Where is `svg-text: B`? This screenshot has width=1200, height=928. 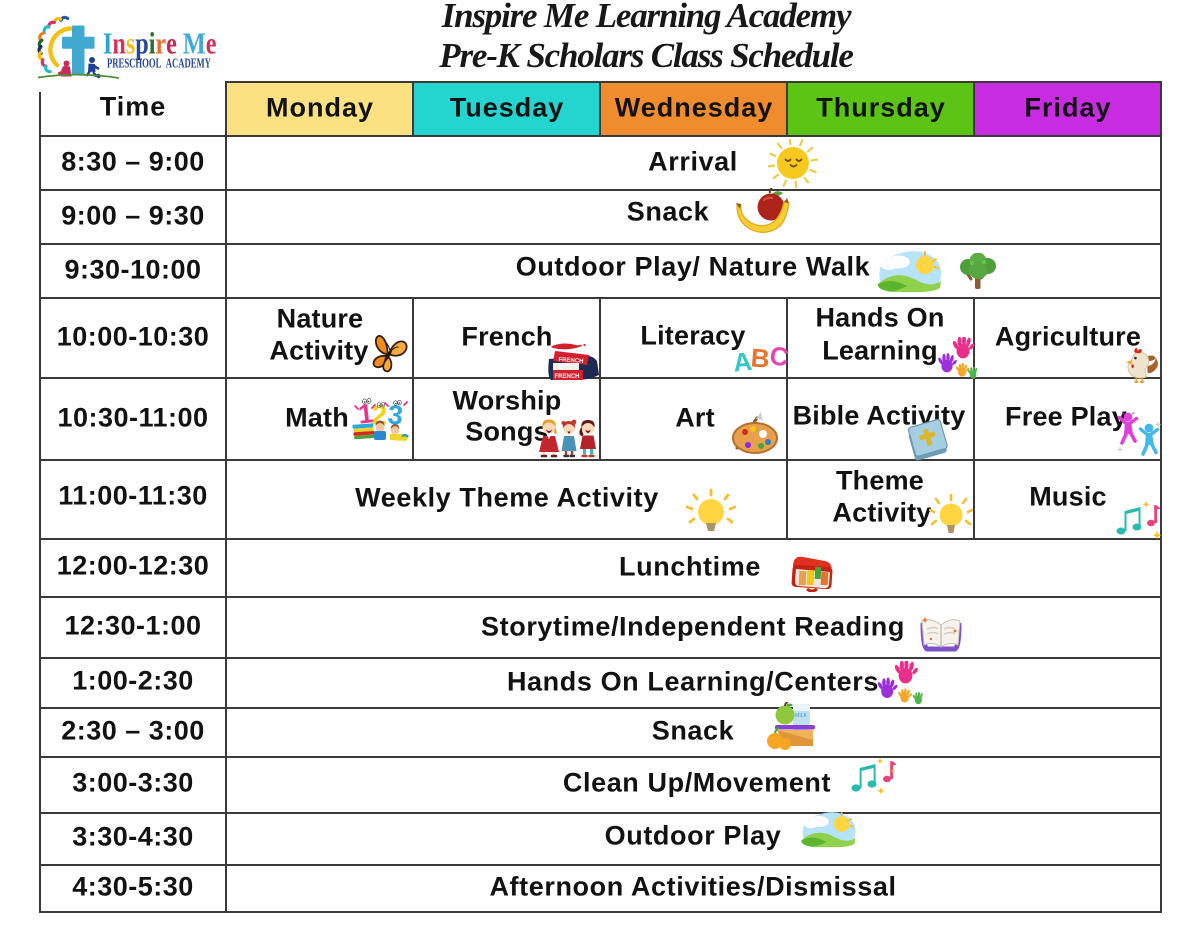
svg-text: B is located at coordinates (760, 358).